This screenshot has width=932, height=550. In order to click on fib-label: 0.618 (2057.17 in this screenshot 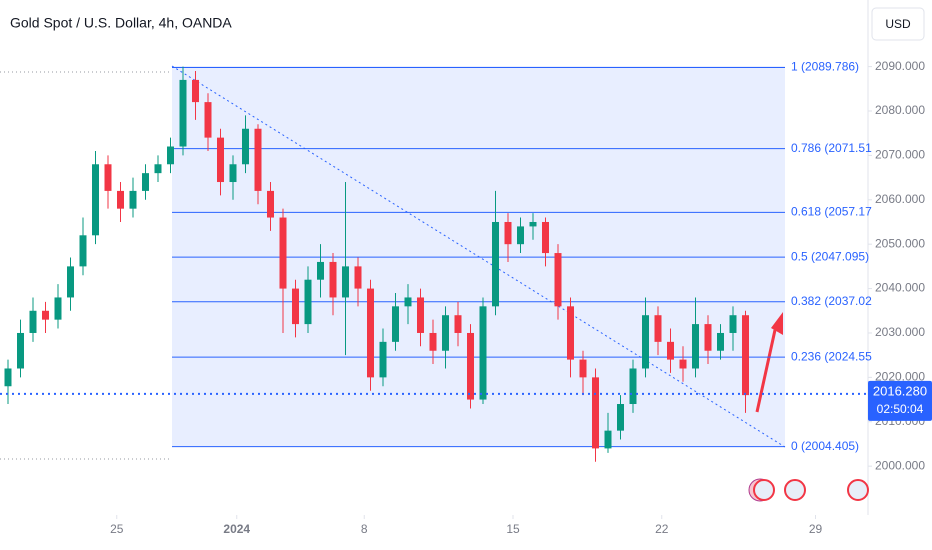, I will do `click(831, 212)`.